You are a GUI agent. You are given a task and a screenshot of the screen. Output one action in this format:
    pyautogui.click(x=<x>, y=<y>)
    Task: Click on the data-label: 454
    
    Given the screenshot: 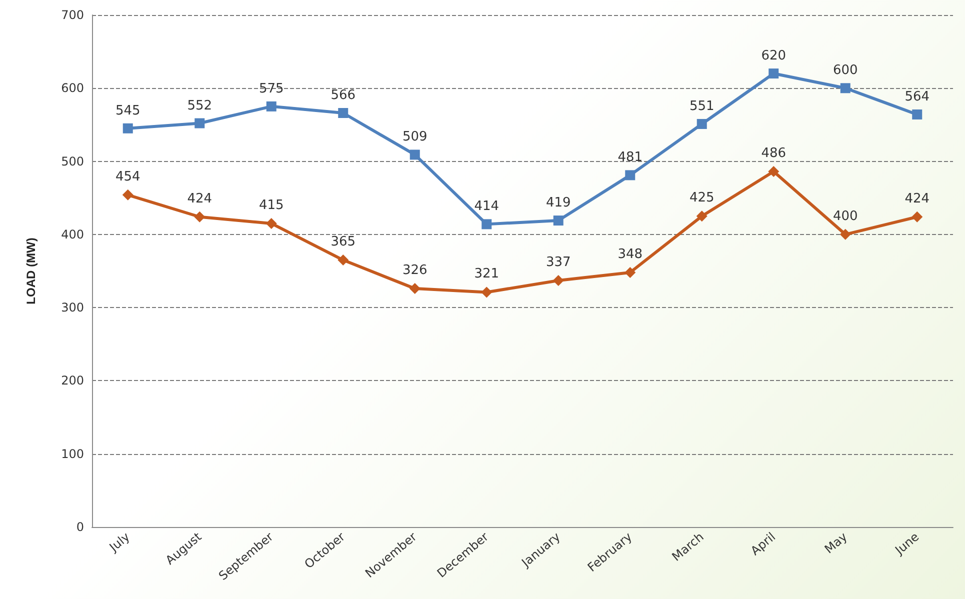 What is the action you would take?
    pyautogui.click(x=127, y=176)
    